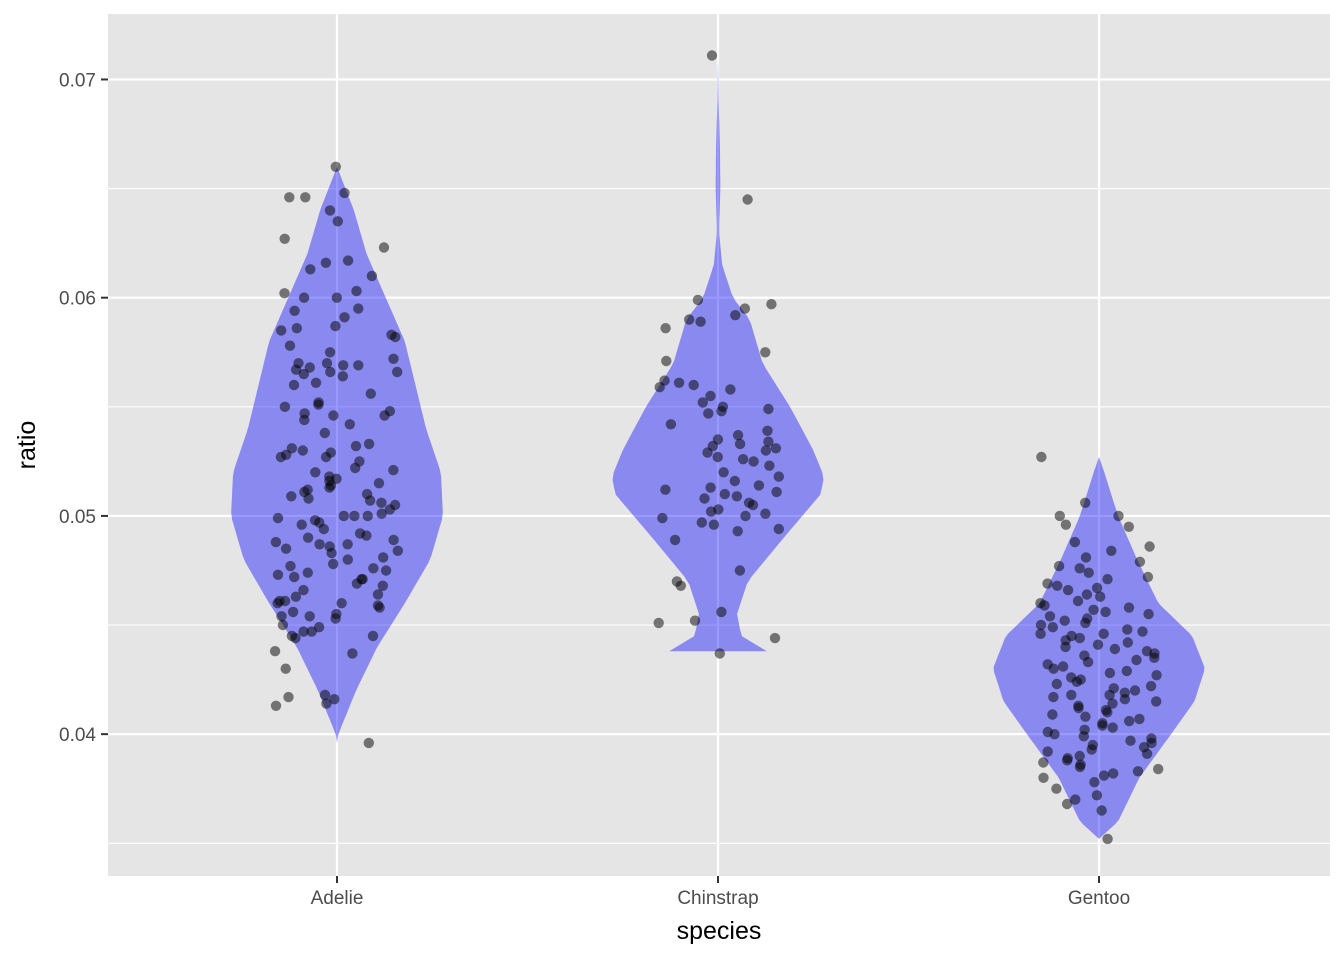 The height and width of the screenshot is (960, 1344). What do you see at coordinates (719, 931) in the screenshot?
I see `x-axis-title: species` at bounding box center [719, 931].